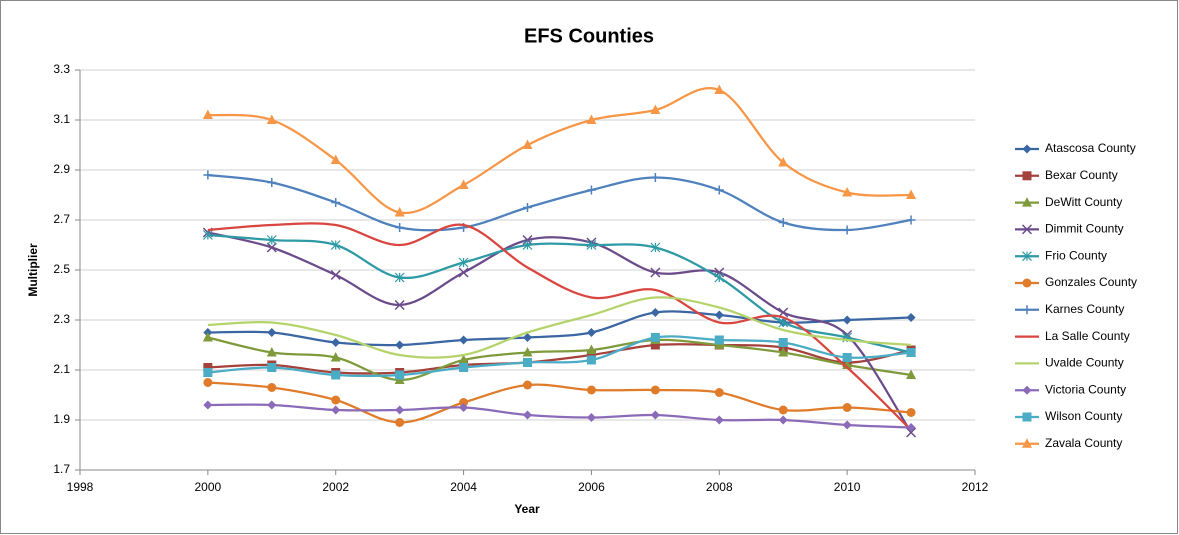 Image resolution: width=1179 pixels, height=535 pixels. Describe the element at coordinates (1076, 255) in the screenshot. I see `legend-label: Frio County` at that location.